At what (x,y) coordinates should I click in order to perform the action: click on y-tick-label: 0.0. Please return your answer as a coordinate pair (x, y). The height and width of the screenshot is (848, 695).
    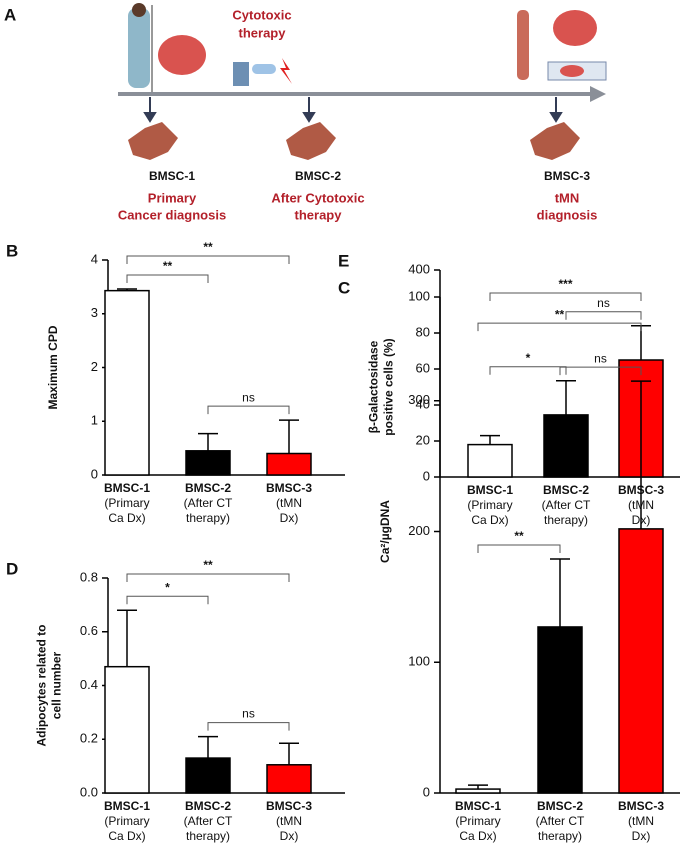
    Looking at the image, I should click on (89, 791).